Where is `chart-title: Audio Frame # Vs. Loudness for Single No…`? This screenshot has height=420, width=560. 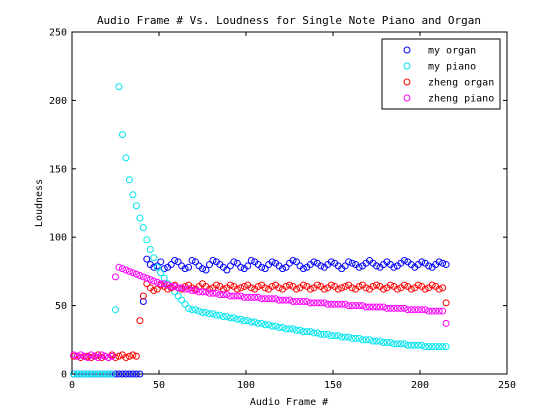 chart-title: Audio Frame # Vs. Loudness for Single No… is located at coordinates (289, 20).